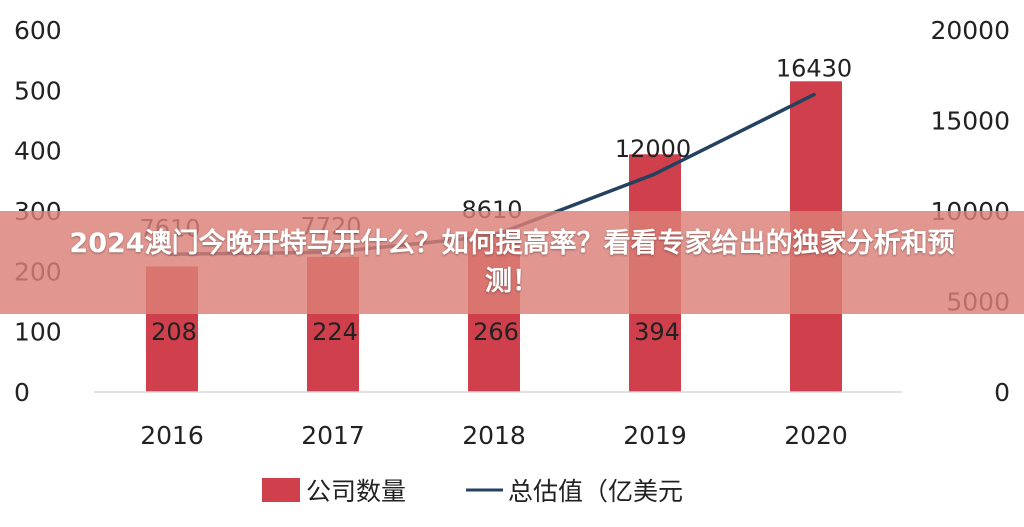 The width and height of the screenshot is (1024, 527). Describe the element at coordinates (496, 332) in the screenshot. I see `bar-data-label: 266` at that location.